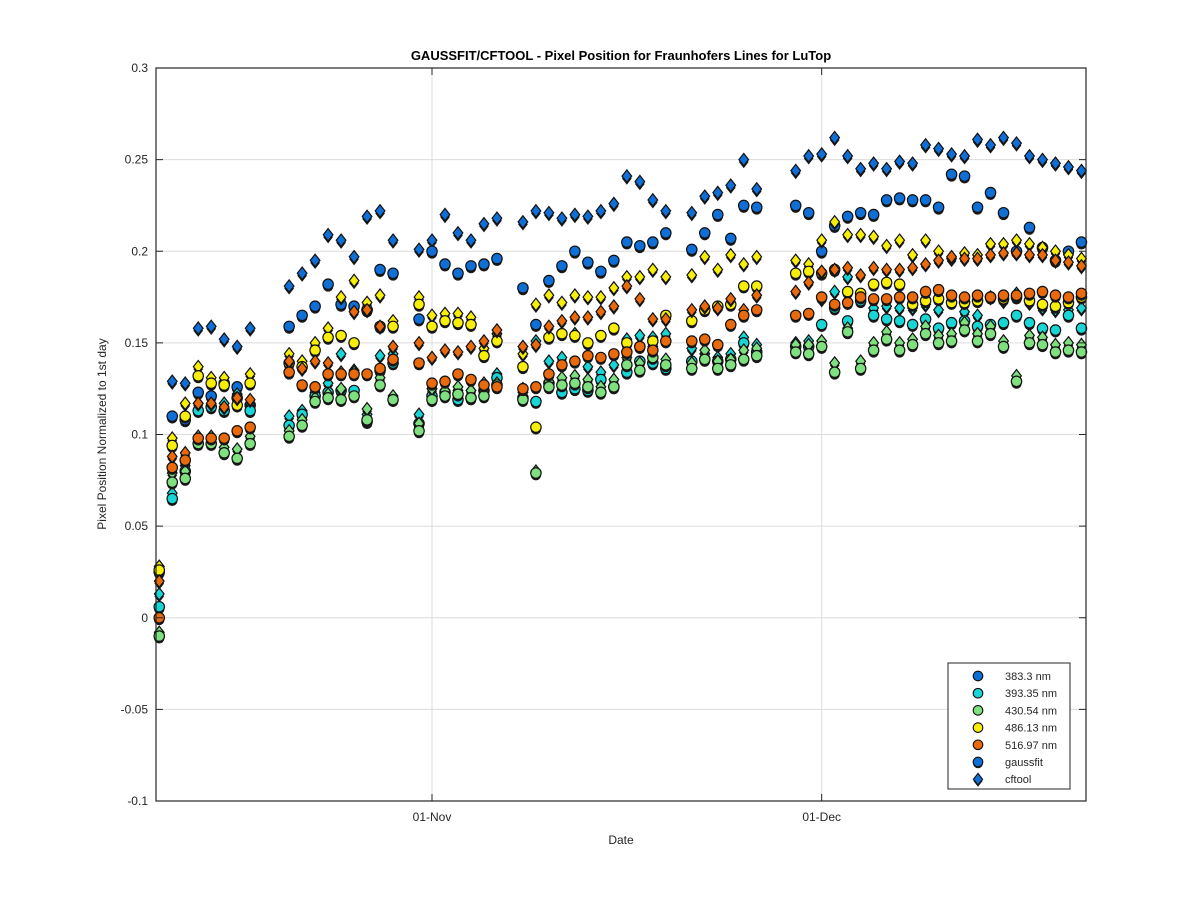 The image size is (1200, 900). What do you see at coordinates (102, 433) in the screenshot?
I see `y-axis-label: Pixel Position Normalized to 1st day` at bounding box center [102, 433].